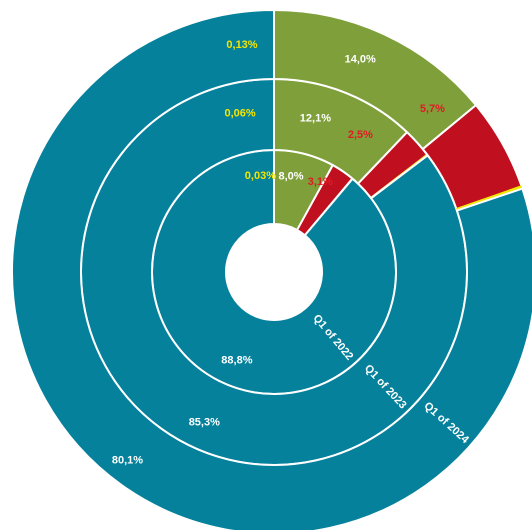  I want to click on value-label-q1-of-2023-red: 2,5%, so click(360, 135).